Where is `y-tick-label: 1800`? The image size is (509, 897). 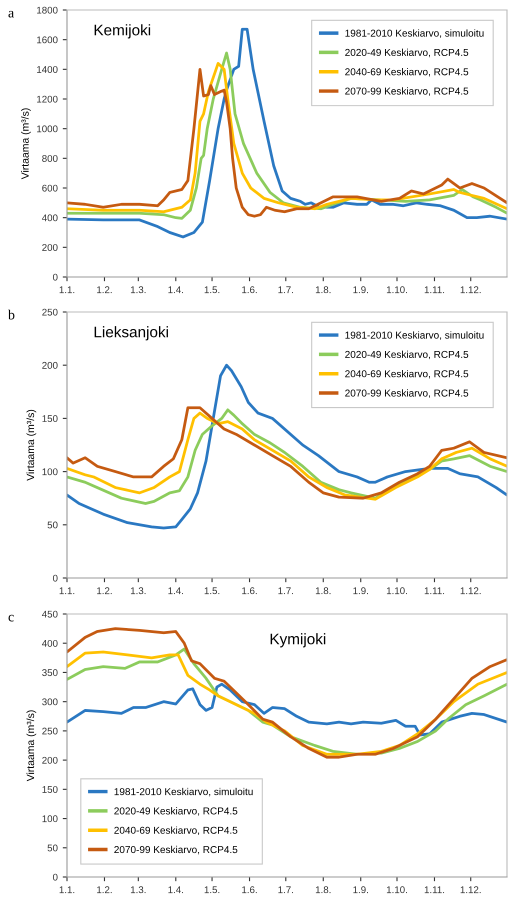 y-tick-label: 1800 is located at coordinates (47, 10).